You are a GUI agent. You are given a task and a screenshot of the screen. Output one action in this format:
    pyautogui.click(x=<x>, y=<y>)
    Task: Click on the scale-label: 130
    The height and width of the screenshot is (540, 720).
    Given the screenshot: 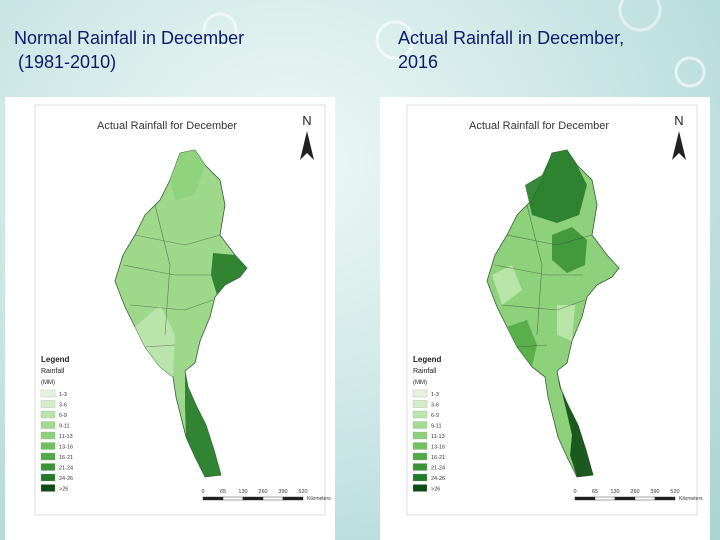 What is the action you would take?
    pyautogui.click(x=242, y=492)
    